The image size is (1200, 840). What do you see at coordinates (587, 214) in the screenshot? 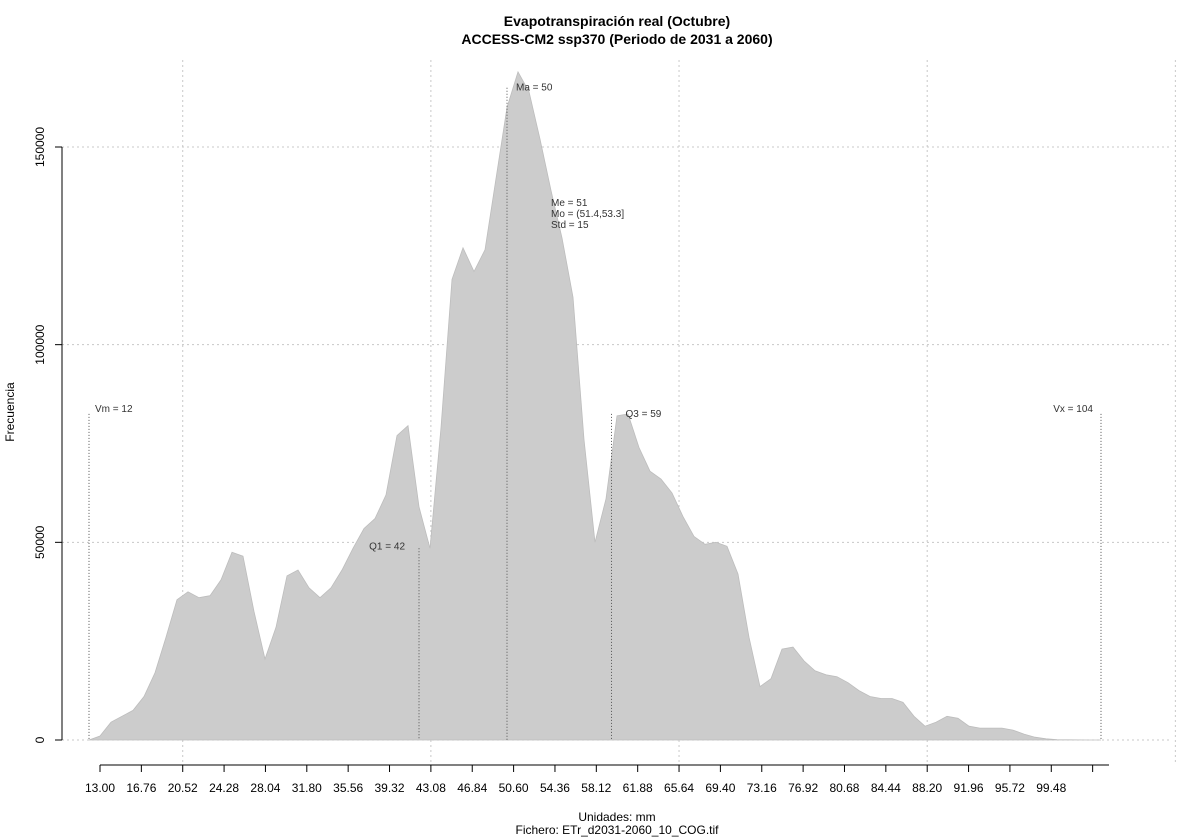
I see `label-mo: Mo = (51.4,53.3]` at bounding box center [587, 214].